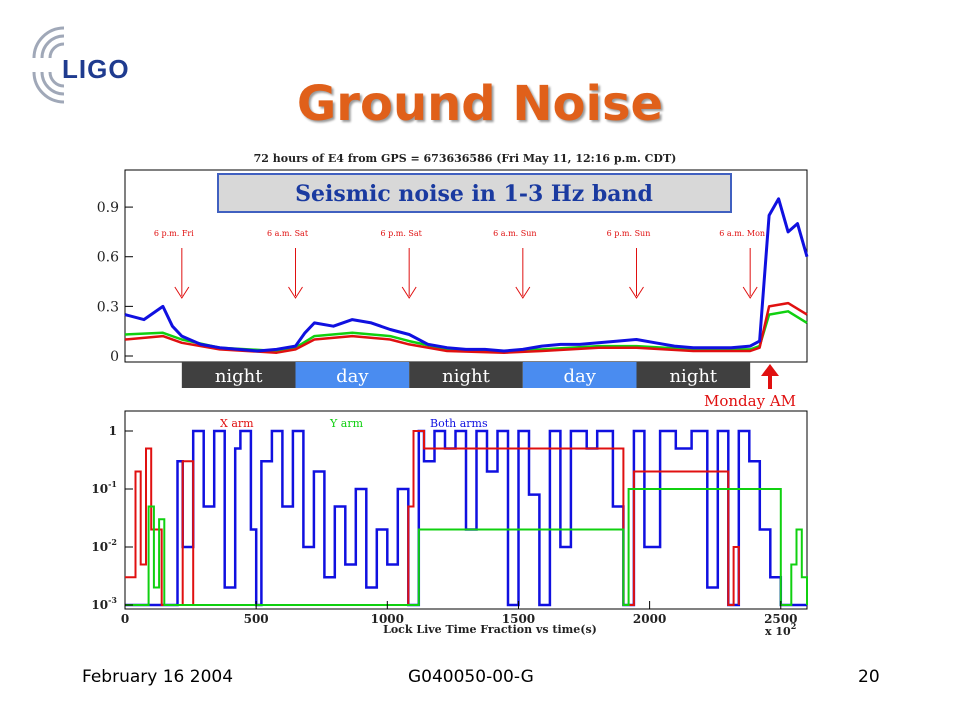 The width and height of the screenshot is (960, 720). What do you see at coordinates (158, 677) in the screenshot?
I see `footer-date: February 16 2004` at bounding box center [158, 677].